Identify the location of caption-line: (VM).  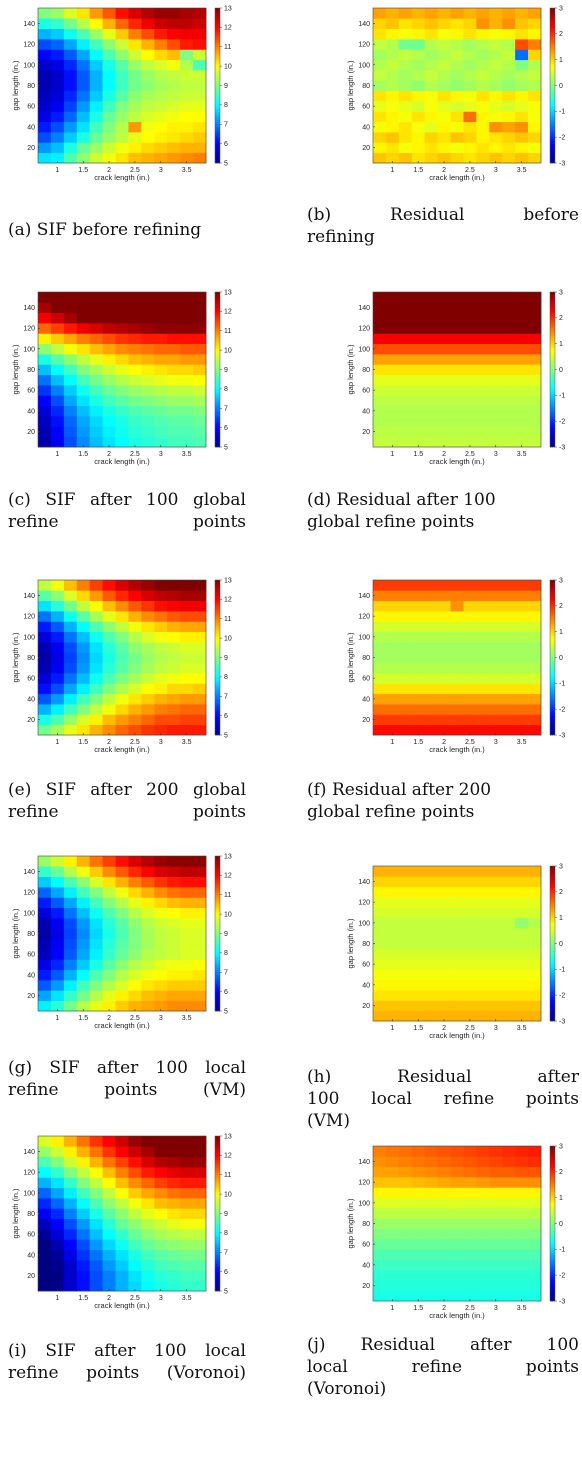
(328, 1121).